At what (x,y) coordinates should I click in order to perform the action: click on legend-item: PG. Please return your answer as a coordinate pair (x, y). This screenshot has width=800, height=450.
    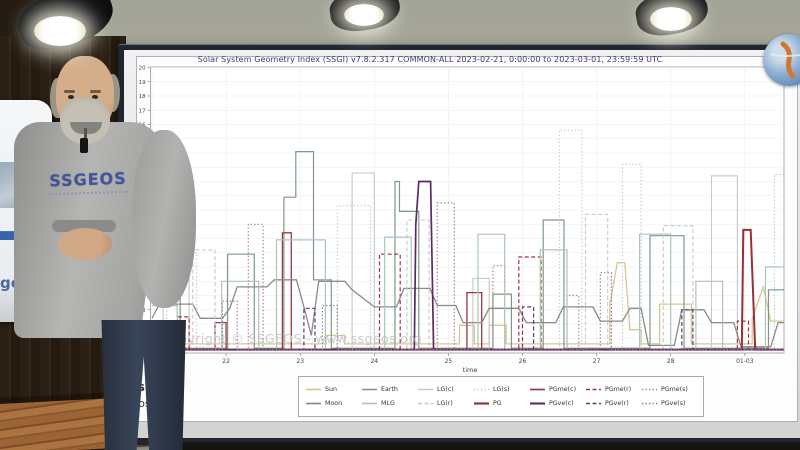
    Looking at the image, I should click on (501, 403).